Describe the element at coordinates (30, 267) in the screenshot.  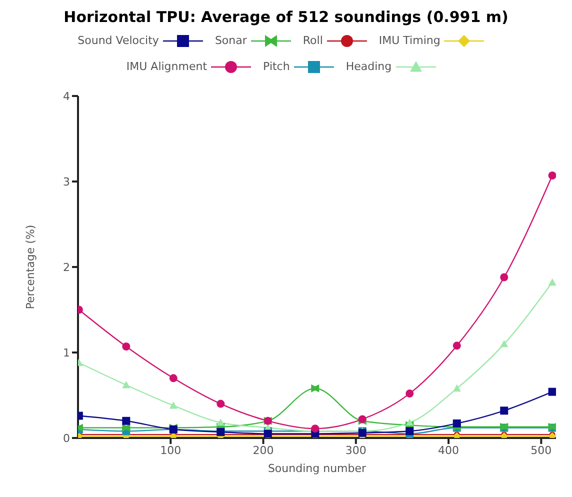
I see `y-axis-title: Percentage (%)` at that location.